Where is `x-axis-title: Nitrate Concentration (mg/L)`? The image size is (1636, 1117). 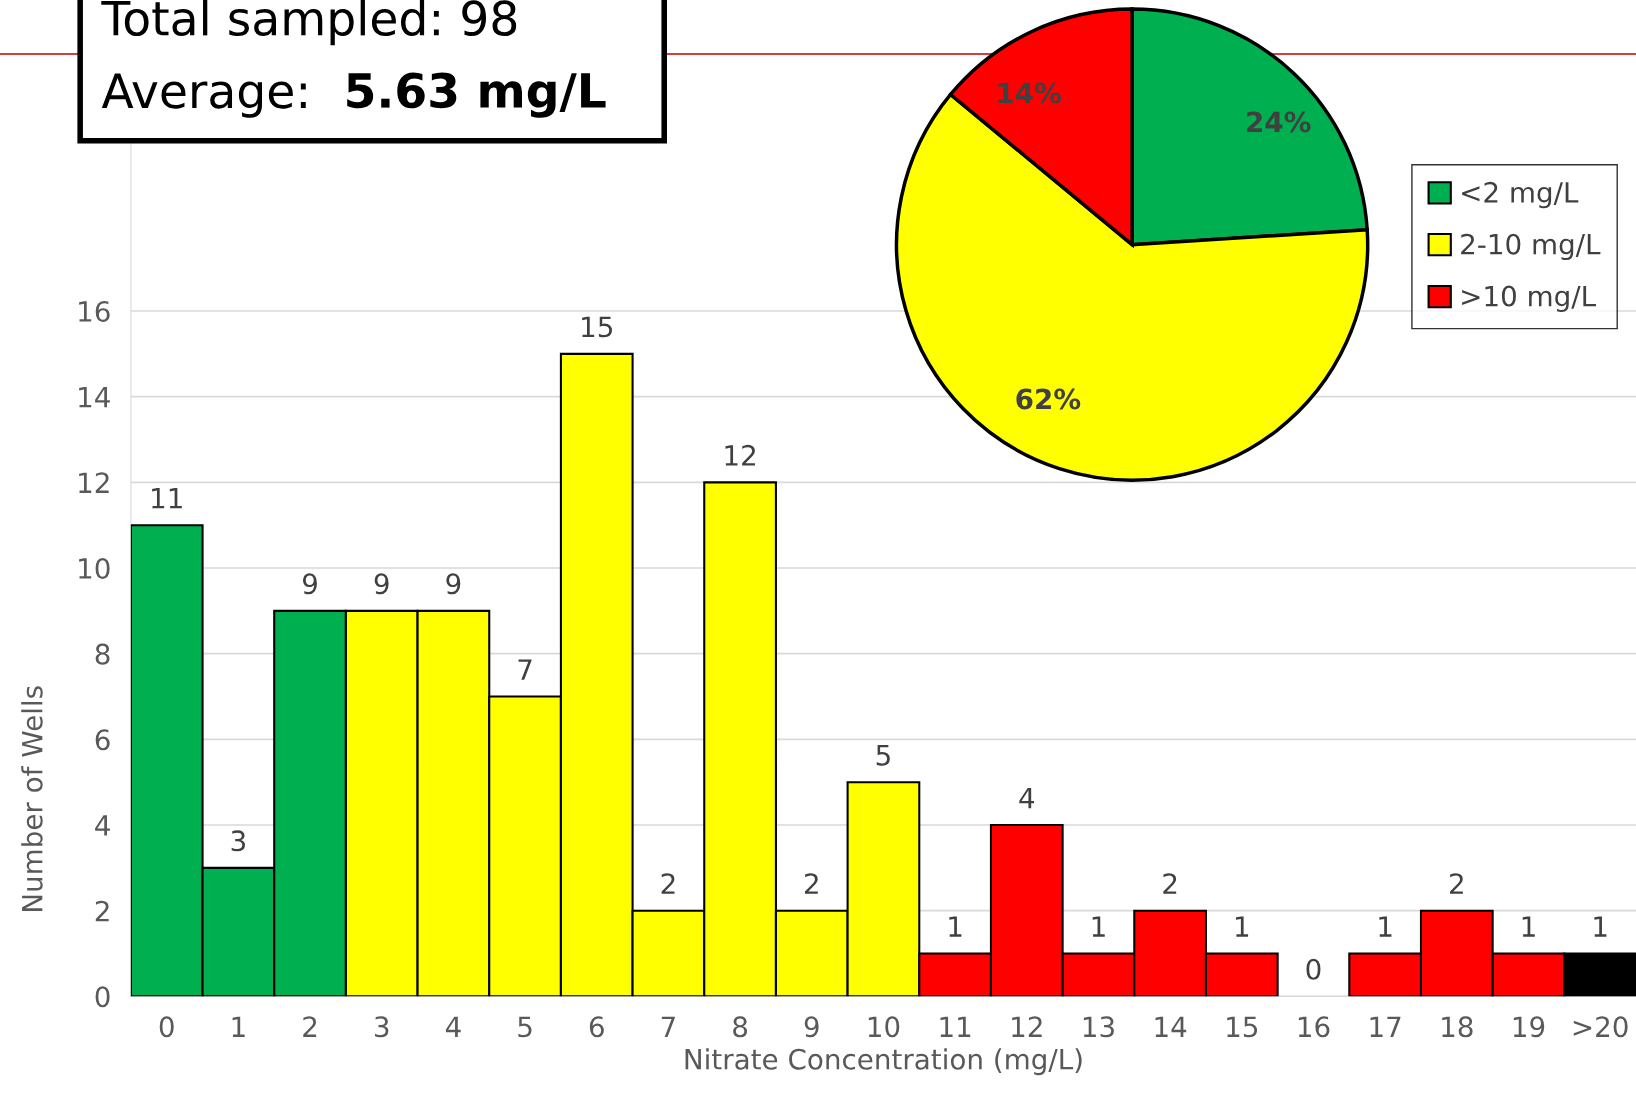
x-axis-title: Nitrate Concentration (mg/L) is located at coordinates (883, 1062).